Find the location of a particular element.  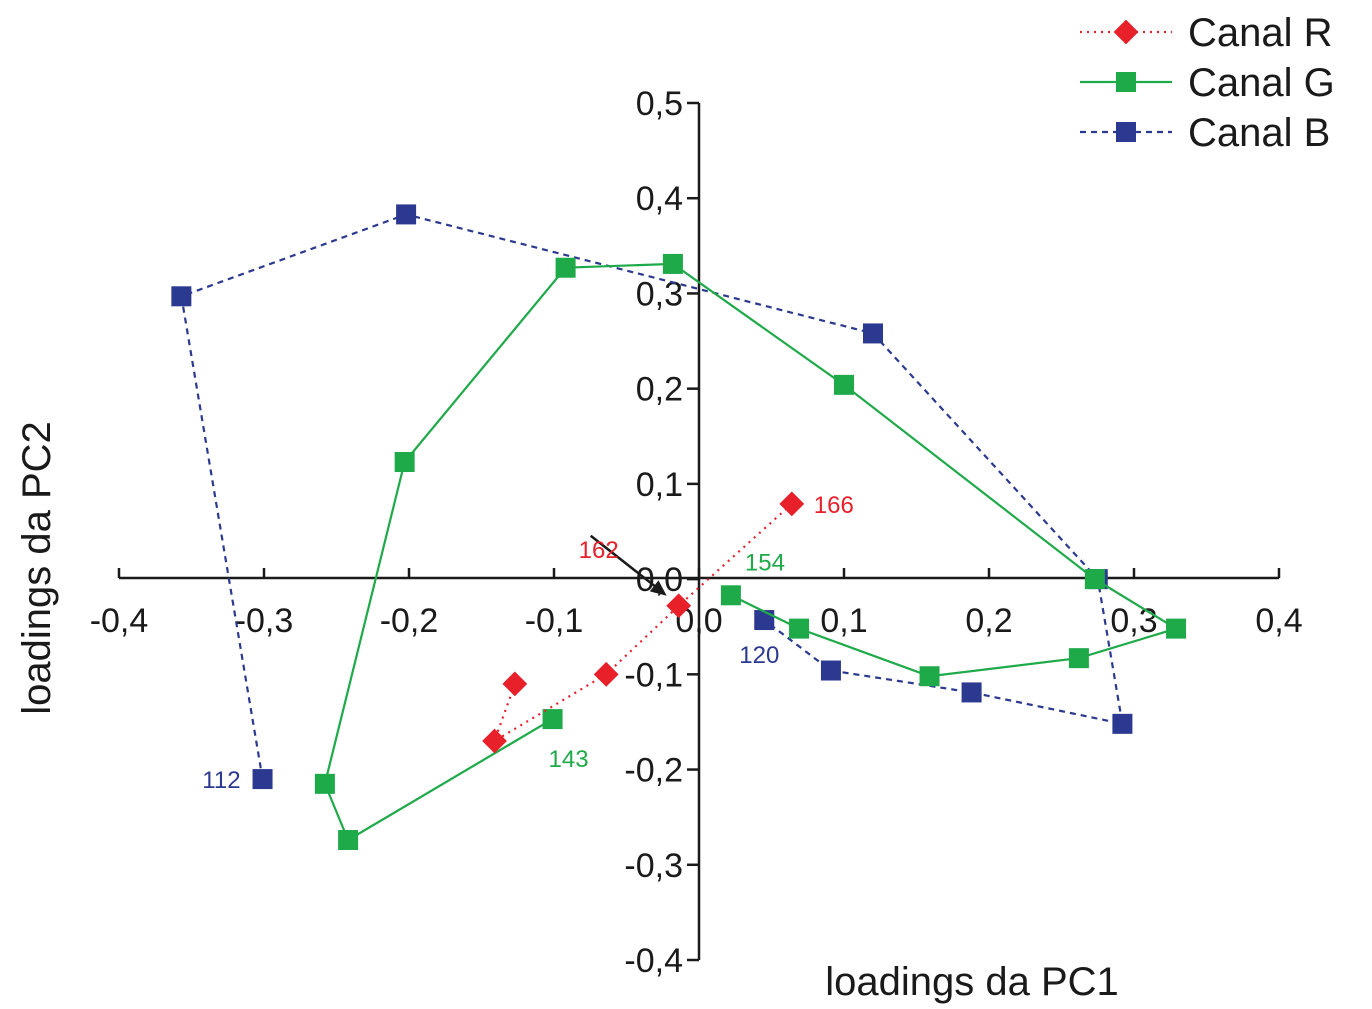

x-tick-label: 0,1 is located at coordinates (843, 621).